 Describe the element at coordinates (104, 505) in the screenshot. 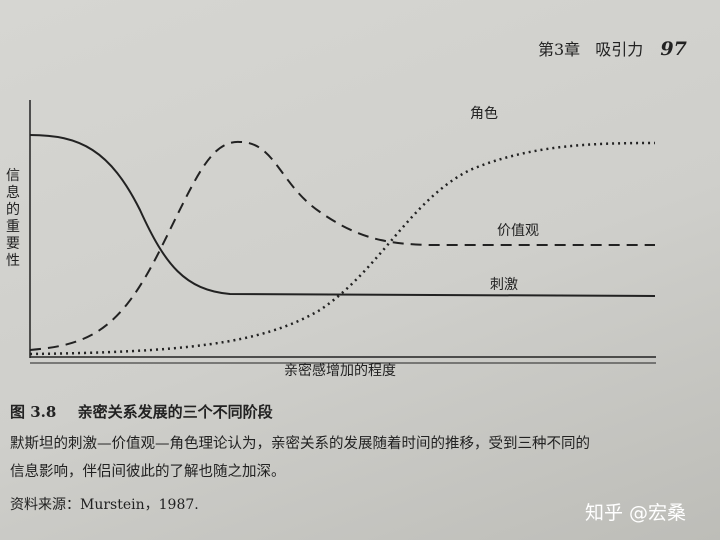

I see `source: 资料来源：Murstein，1987.` at that location.